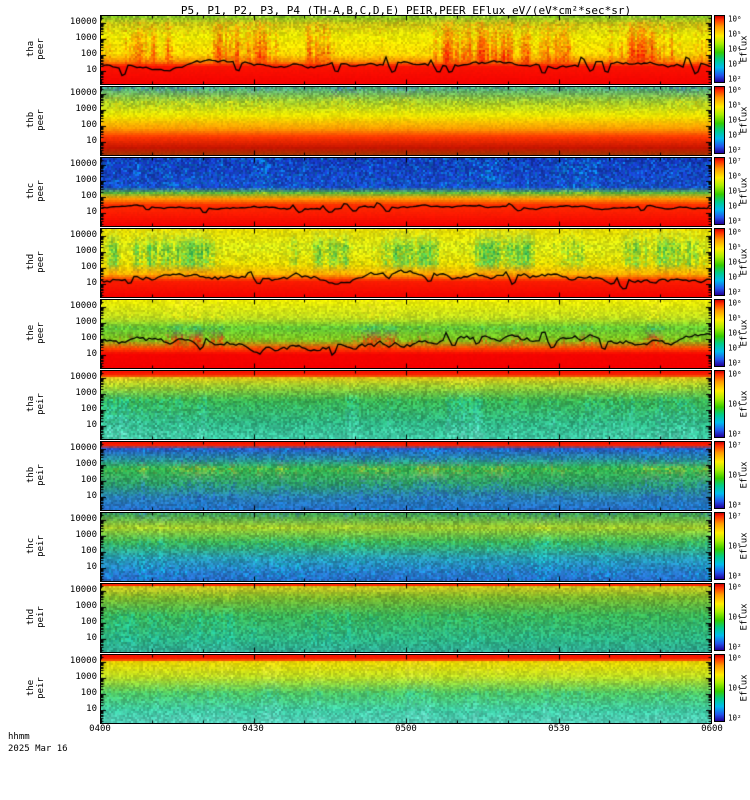 The image size is (750, 800). I want to click on spectrogram-panel: the peir 10000 1000 100 10 10⁶ 10⁴ 10² Eflux, so click(375, 689).